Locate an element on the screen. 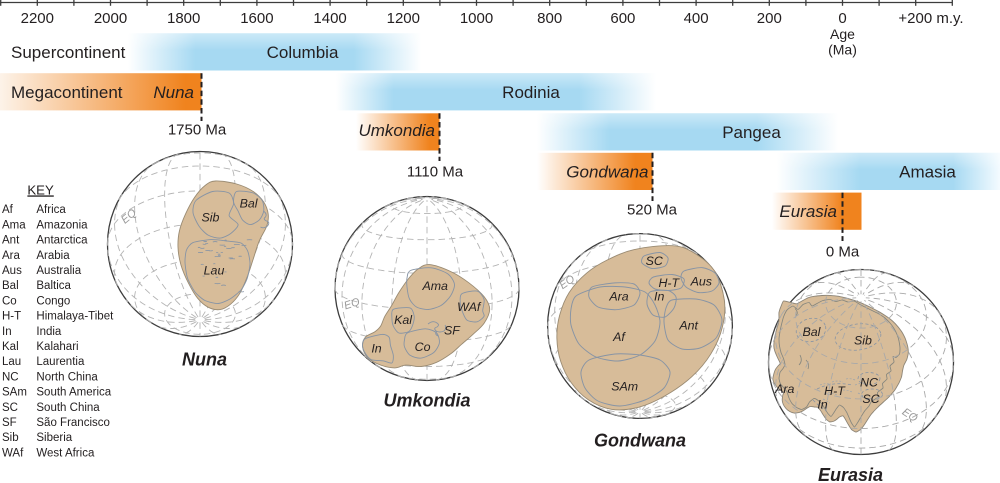 The height and width of the screenshot is (483, 1000). svg-text: 1800 is located at coordinates (183, 18).